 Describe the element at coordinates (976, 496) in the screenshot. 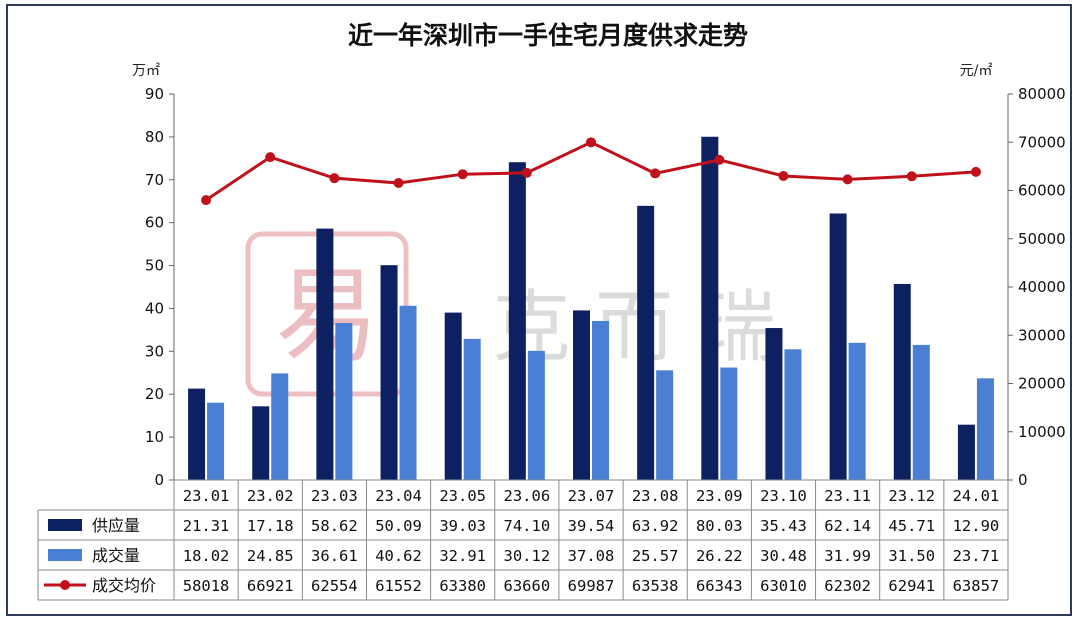

I see `x-axis-category-label: 24.01` at that location.